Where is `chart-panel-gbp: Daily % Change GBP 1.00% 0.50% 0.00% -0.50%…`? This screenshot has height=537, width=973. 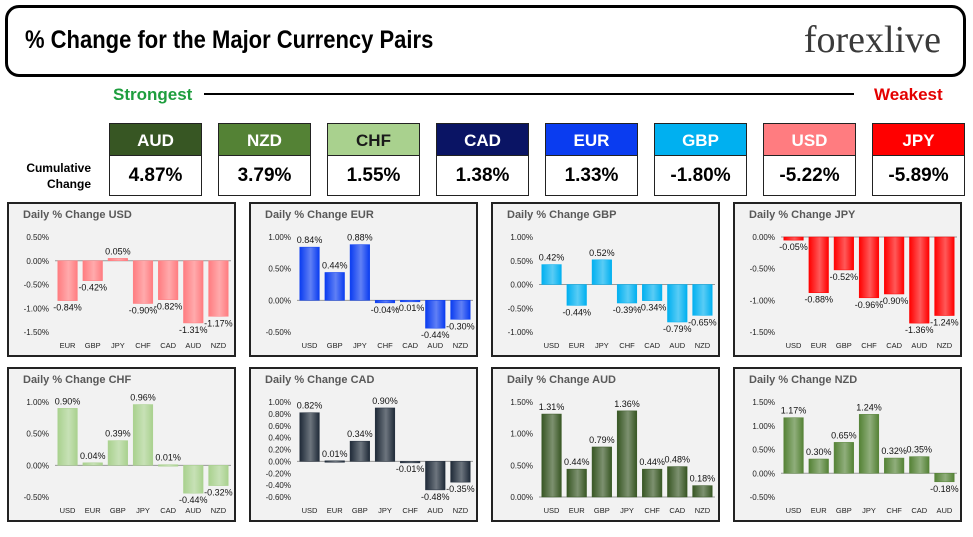
chart-panel-gbp: Daily % Change GBP 1.00% 0.50% 0.00% -0.50%… is located at coordinates (605, 279).